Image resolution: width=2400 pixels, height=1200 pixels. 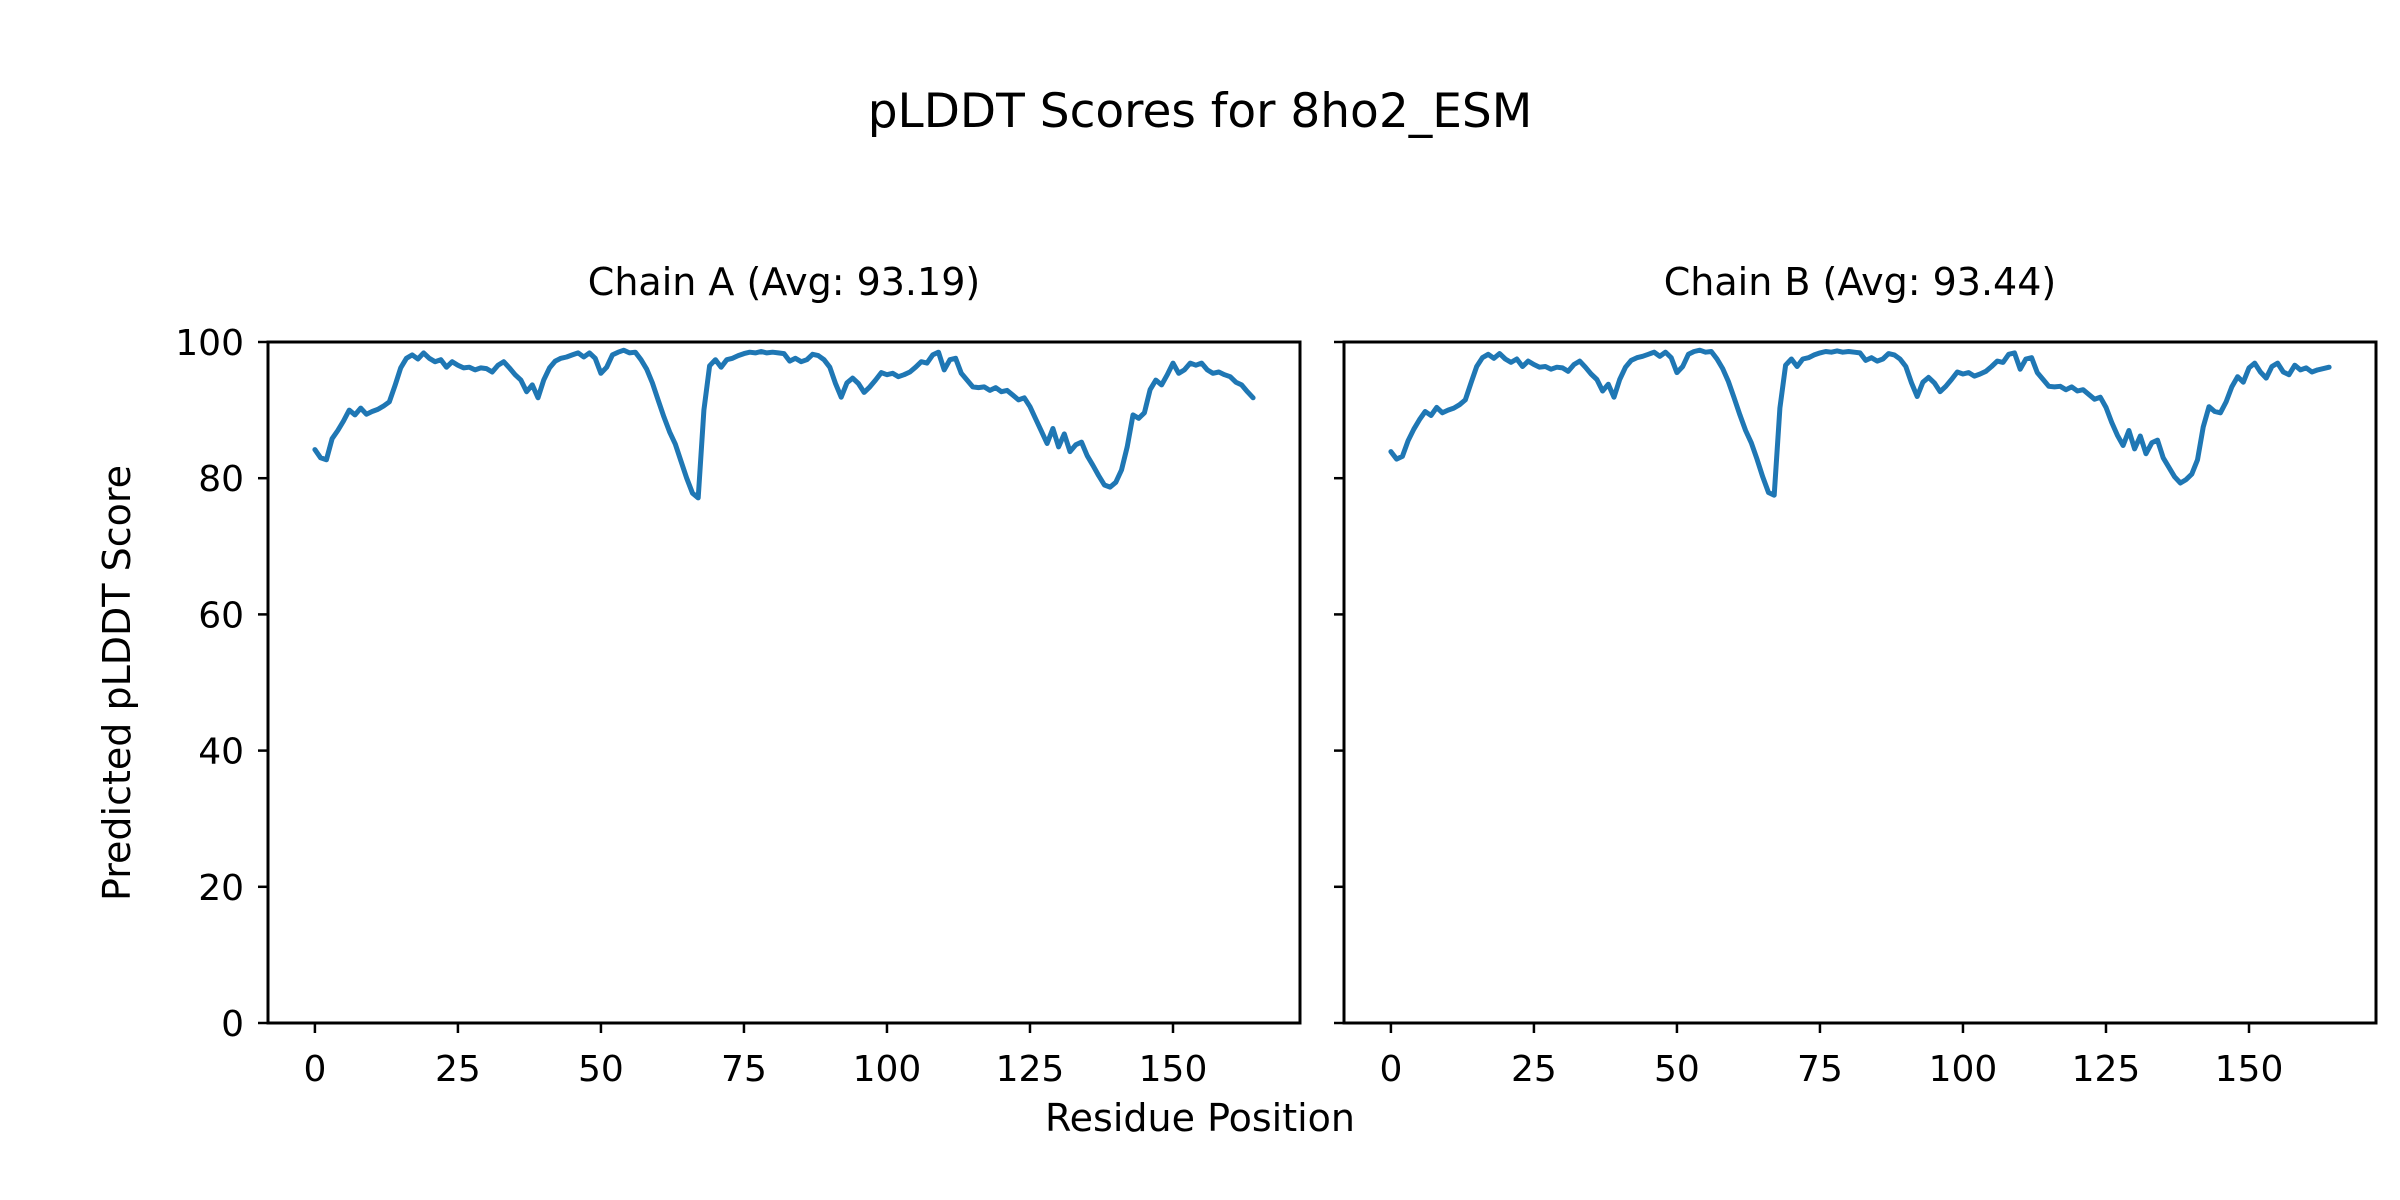 What do you see at coordinates (232, 1024) in the screenshot?
I see `chain-a-y-tick-label: 0` at bounding box center [232, 1024].